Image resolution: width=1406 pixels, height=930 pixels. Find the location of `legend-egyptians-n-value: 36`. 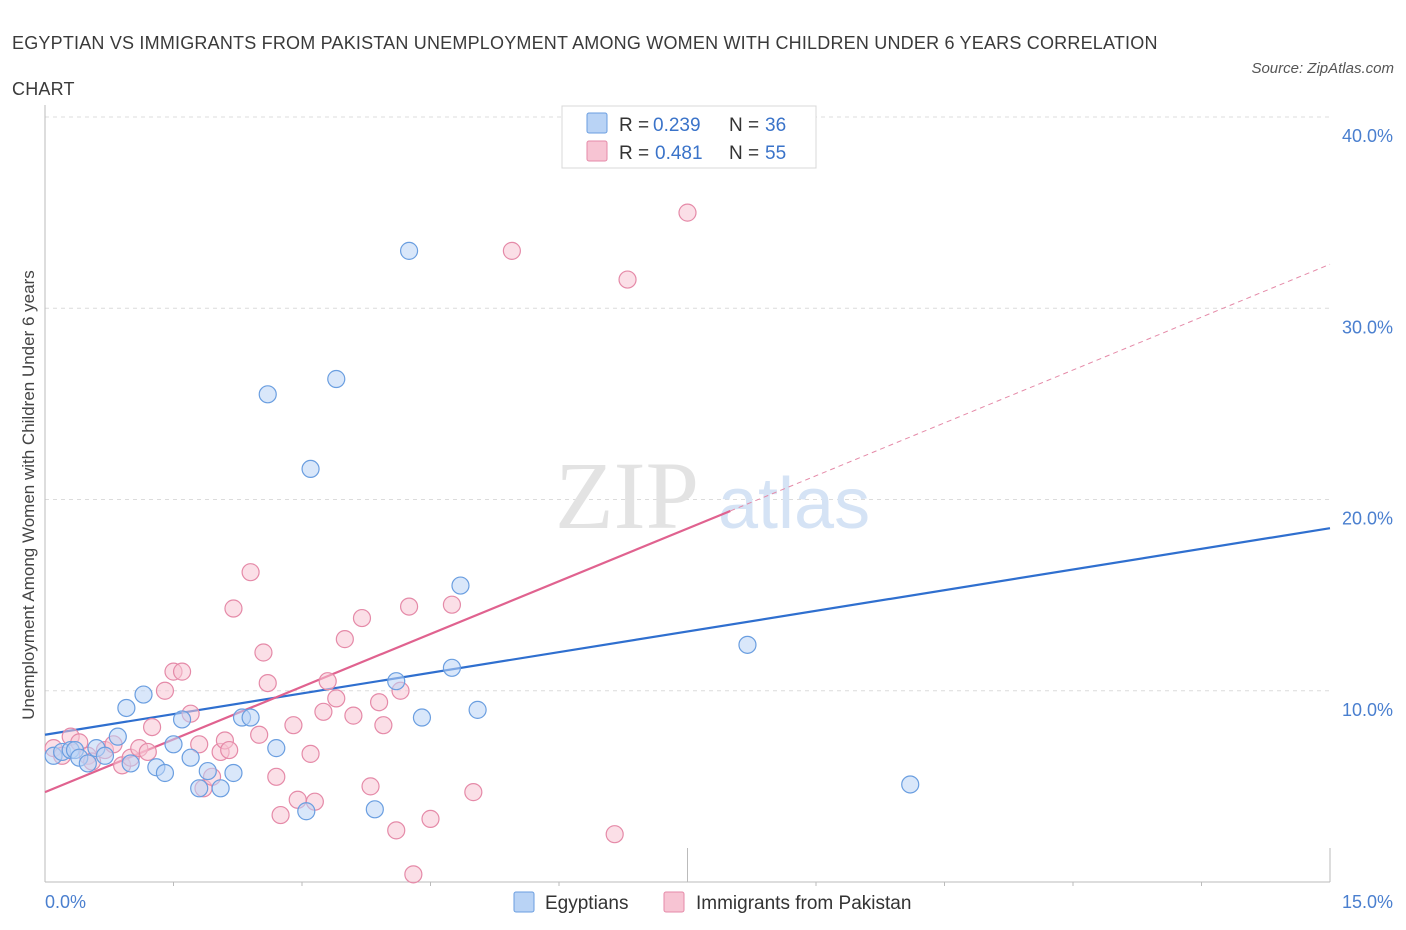

legend-egyptians-n-value: 36 is located at coordinates (775, 125).